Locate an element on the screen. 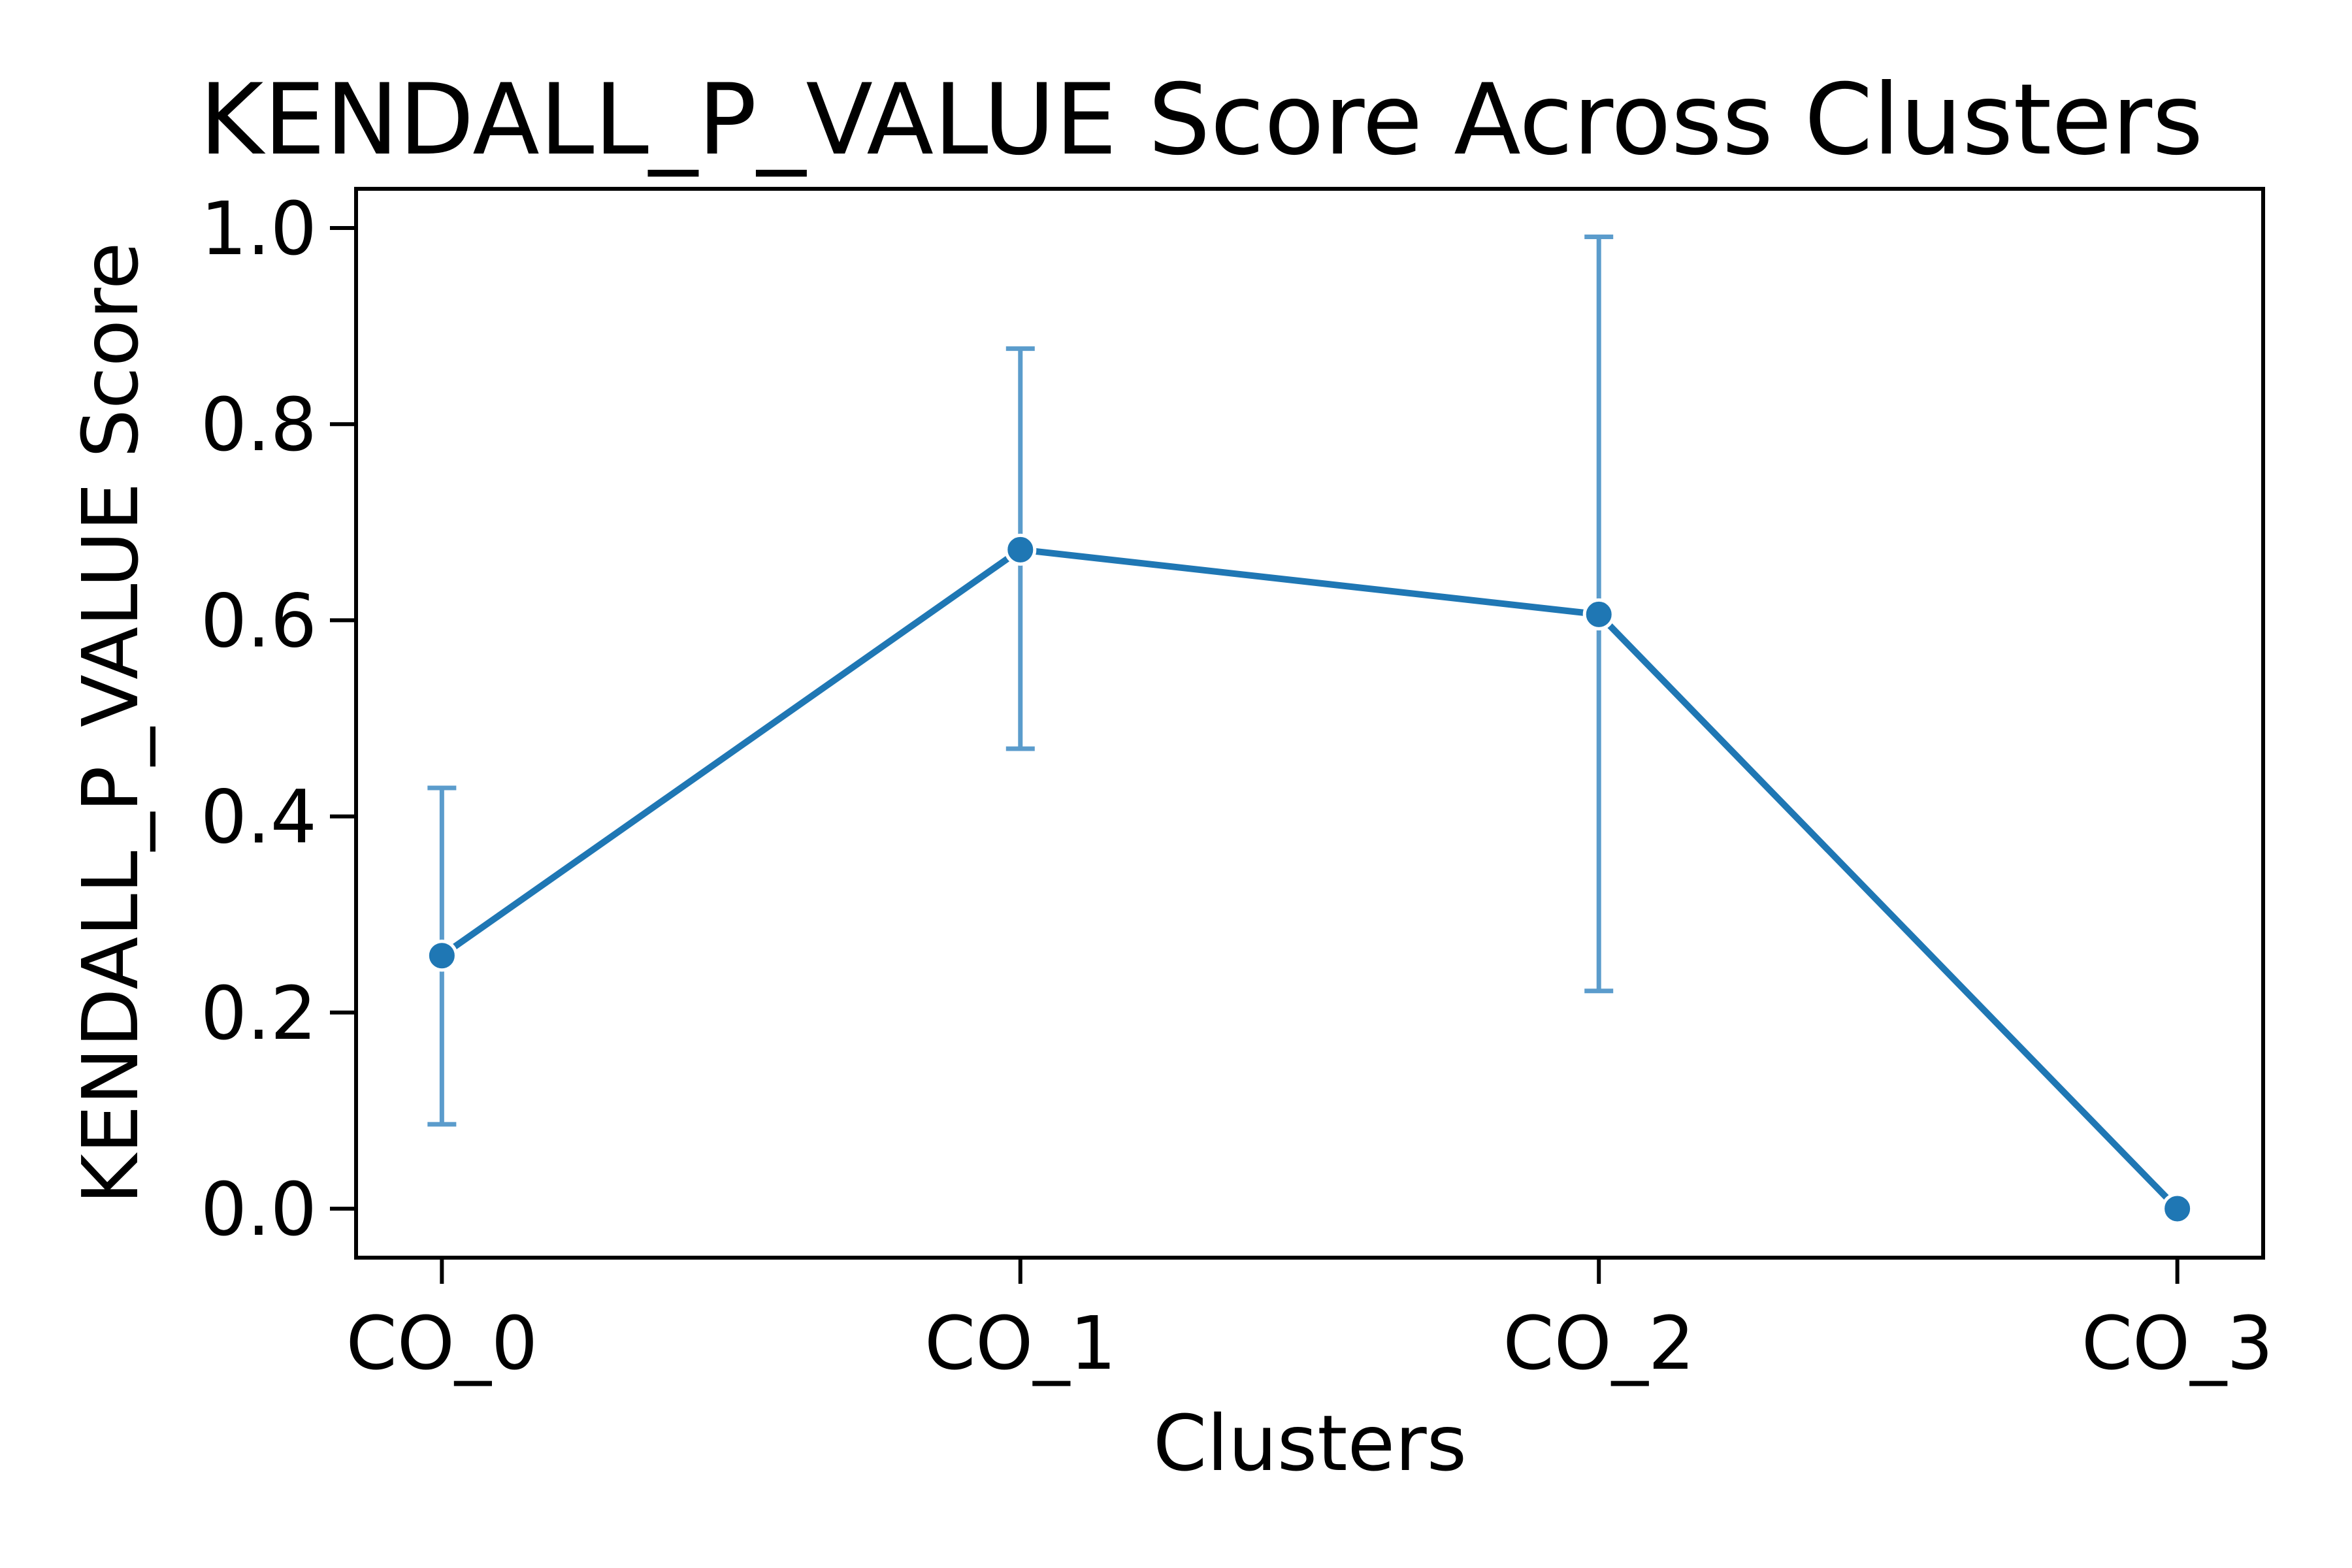  x-tick-label: CO_3 is located at coordinates (2178, 1343).